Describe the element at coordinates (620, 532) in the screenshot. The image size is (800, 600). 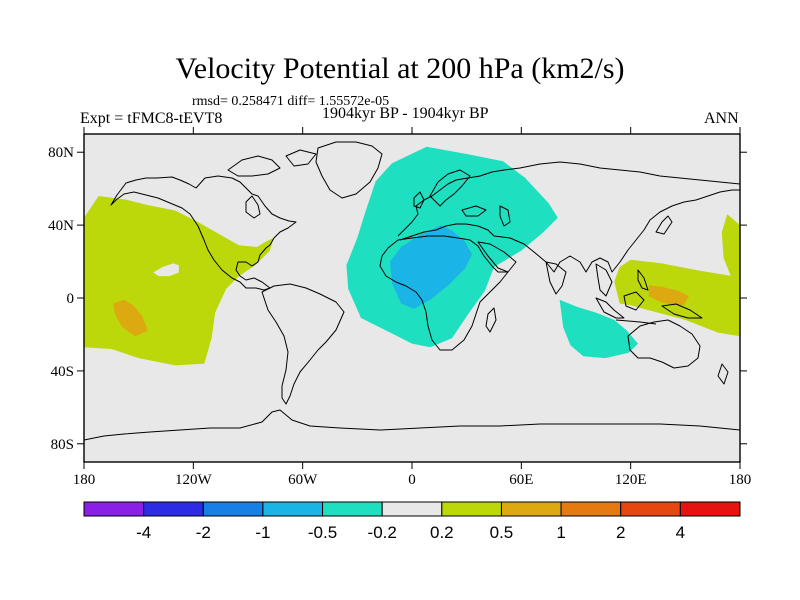
I see `colorbar-label: 2` at that location.